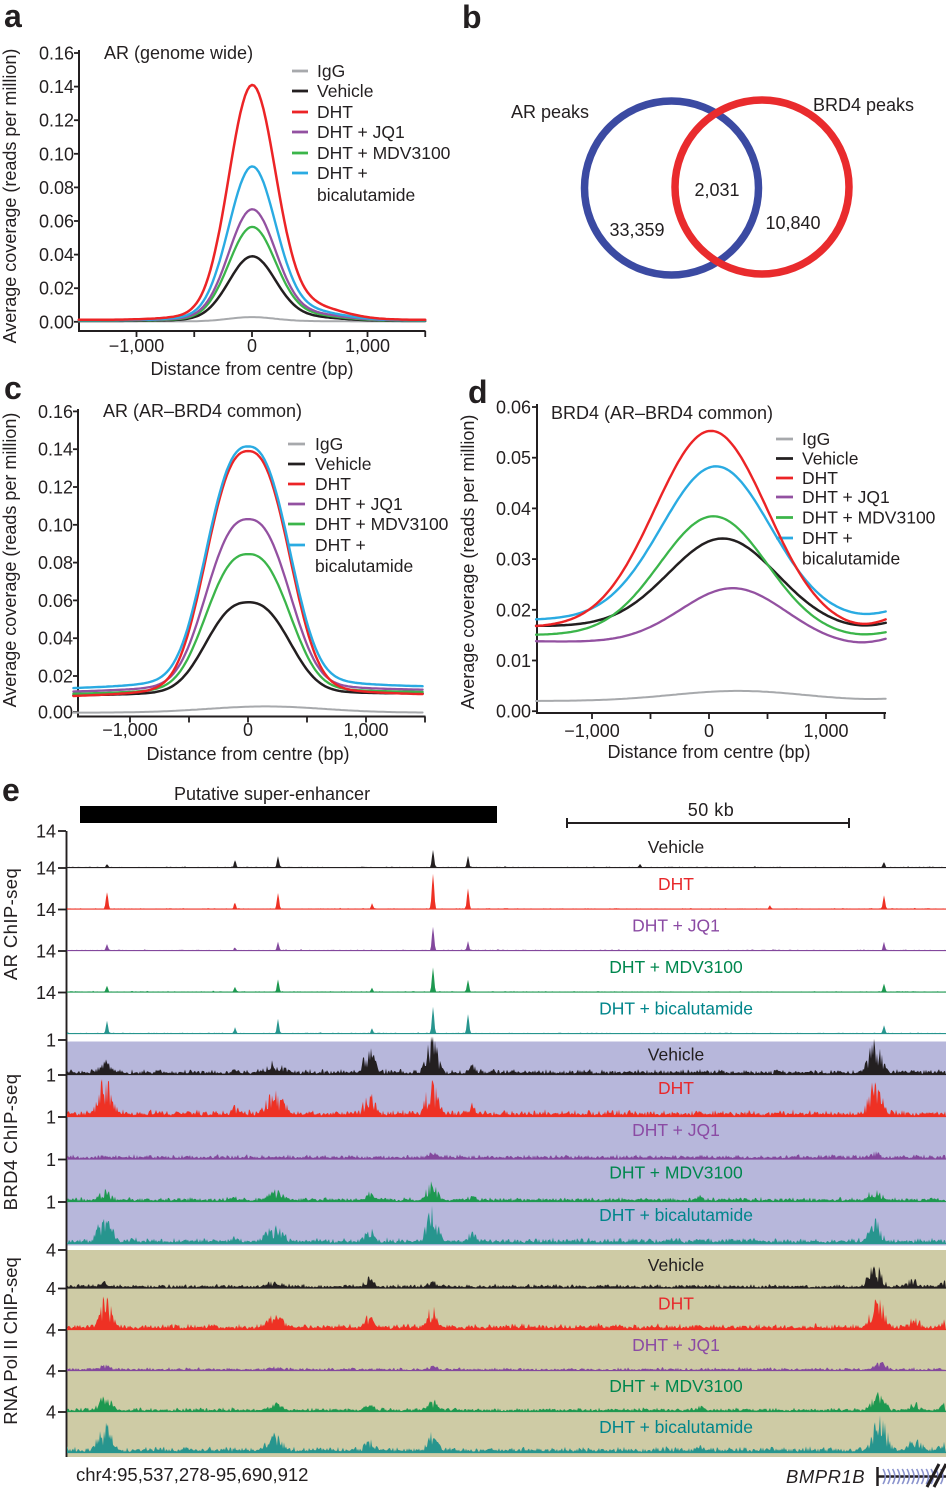 This screenshot has height=1488, width=946. What do you see at coordinates (272, 794) in the screenshot?
I see `svg-text: Putative super-enhancer` at bounding box center [272, 794].